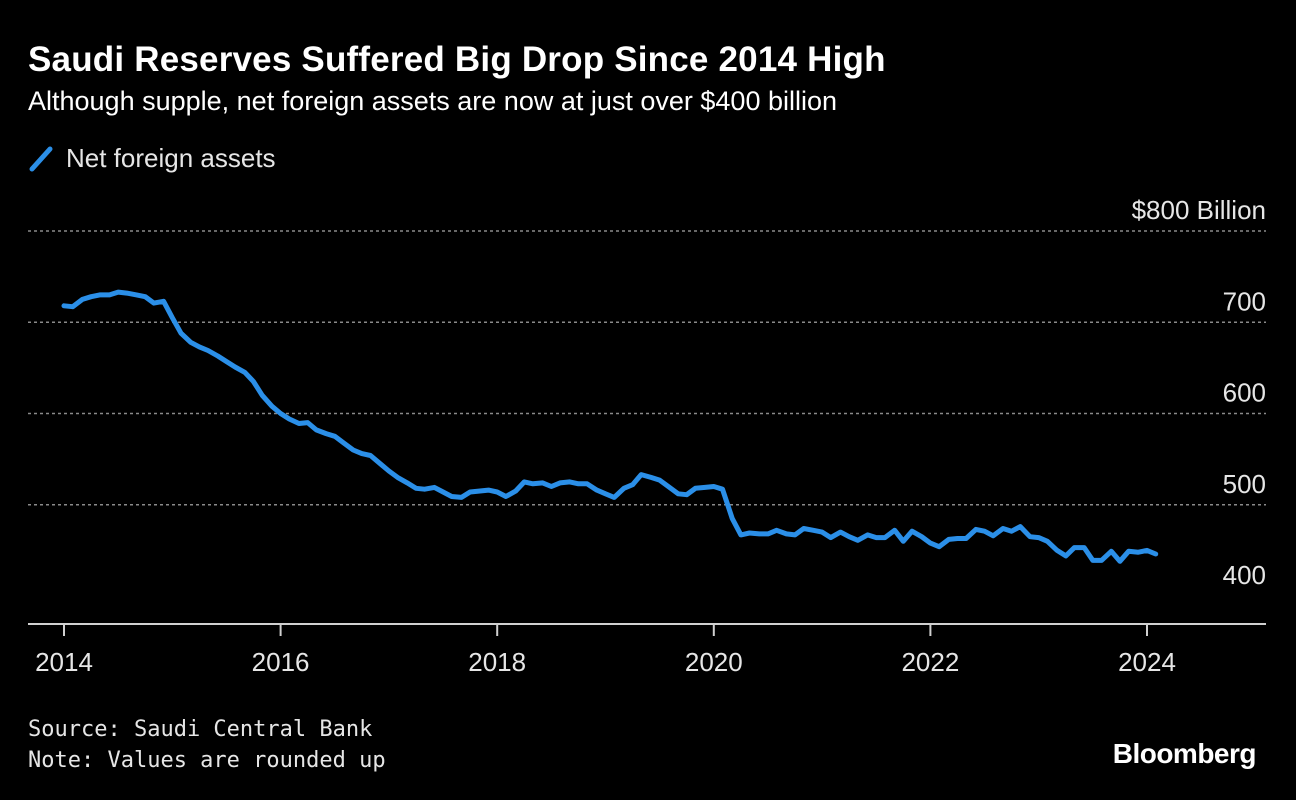  I want to click on legend: Net foreign assets, so click(152, 158).